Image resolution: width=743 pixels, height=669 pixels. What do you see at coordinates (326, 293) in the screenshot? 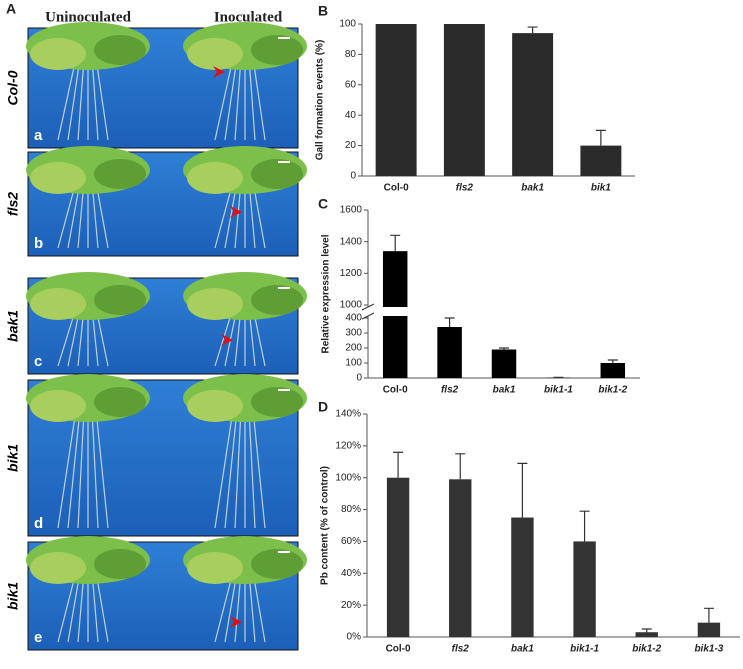
I see `y-axis-label: Relative expression level` at bounding box center [326, 293].